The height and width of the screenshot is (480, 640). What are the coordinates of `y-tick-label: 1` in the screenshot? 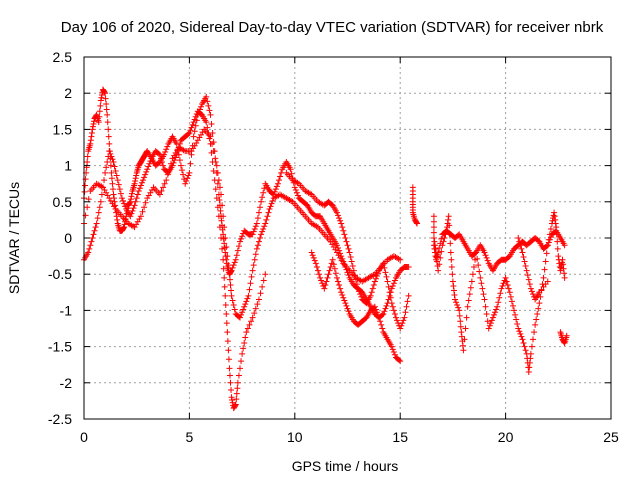 It's located at (68, 166).